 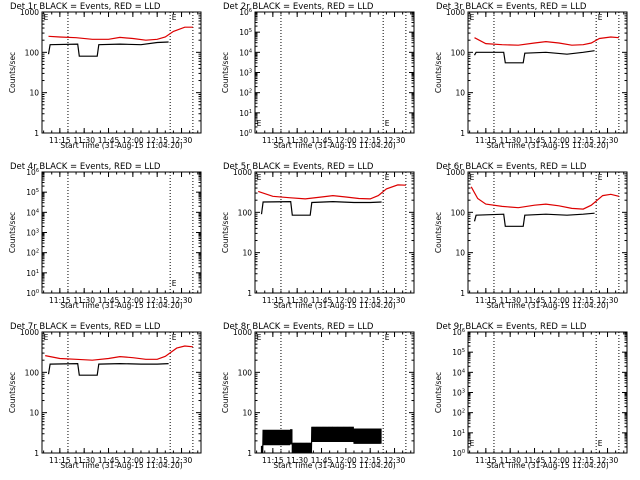 What do you see at coordinates (85, 7) in the screenshot?
I see `panel-title: Det 1r BLACK = Events, RED = LLD` at bounding box center [85, 7].